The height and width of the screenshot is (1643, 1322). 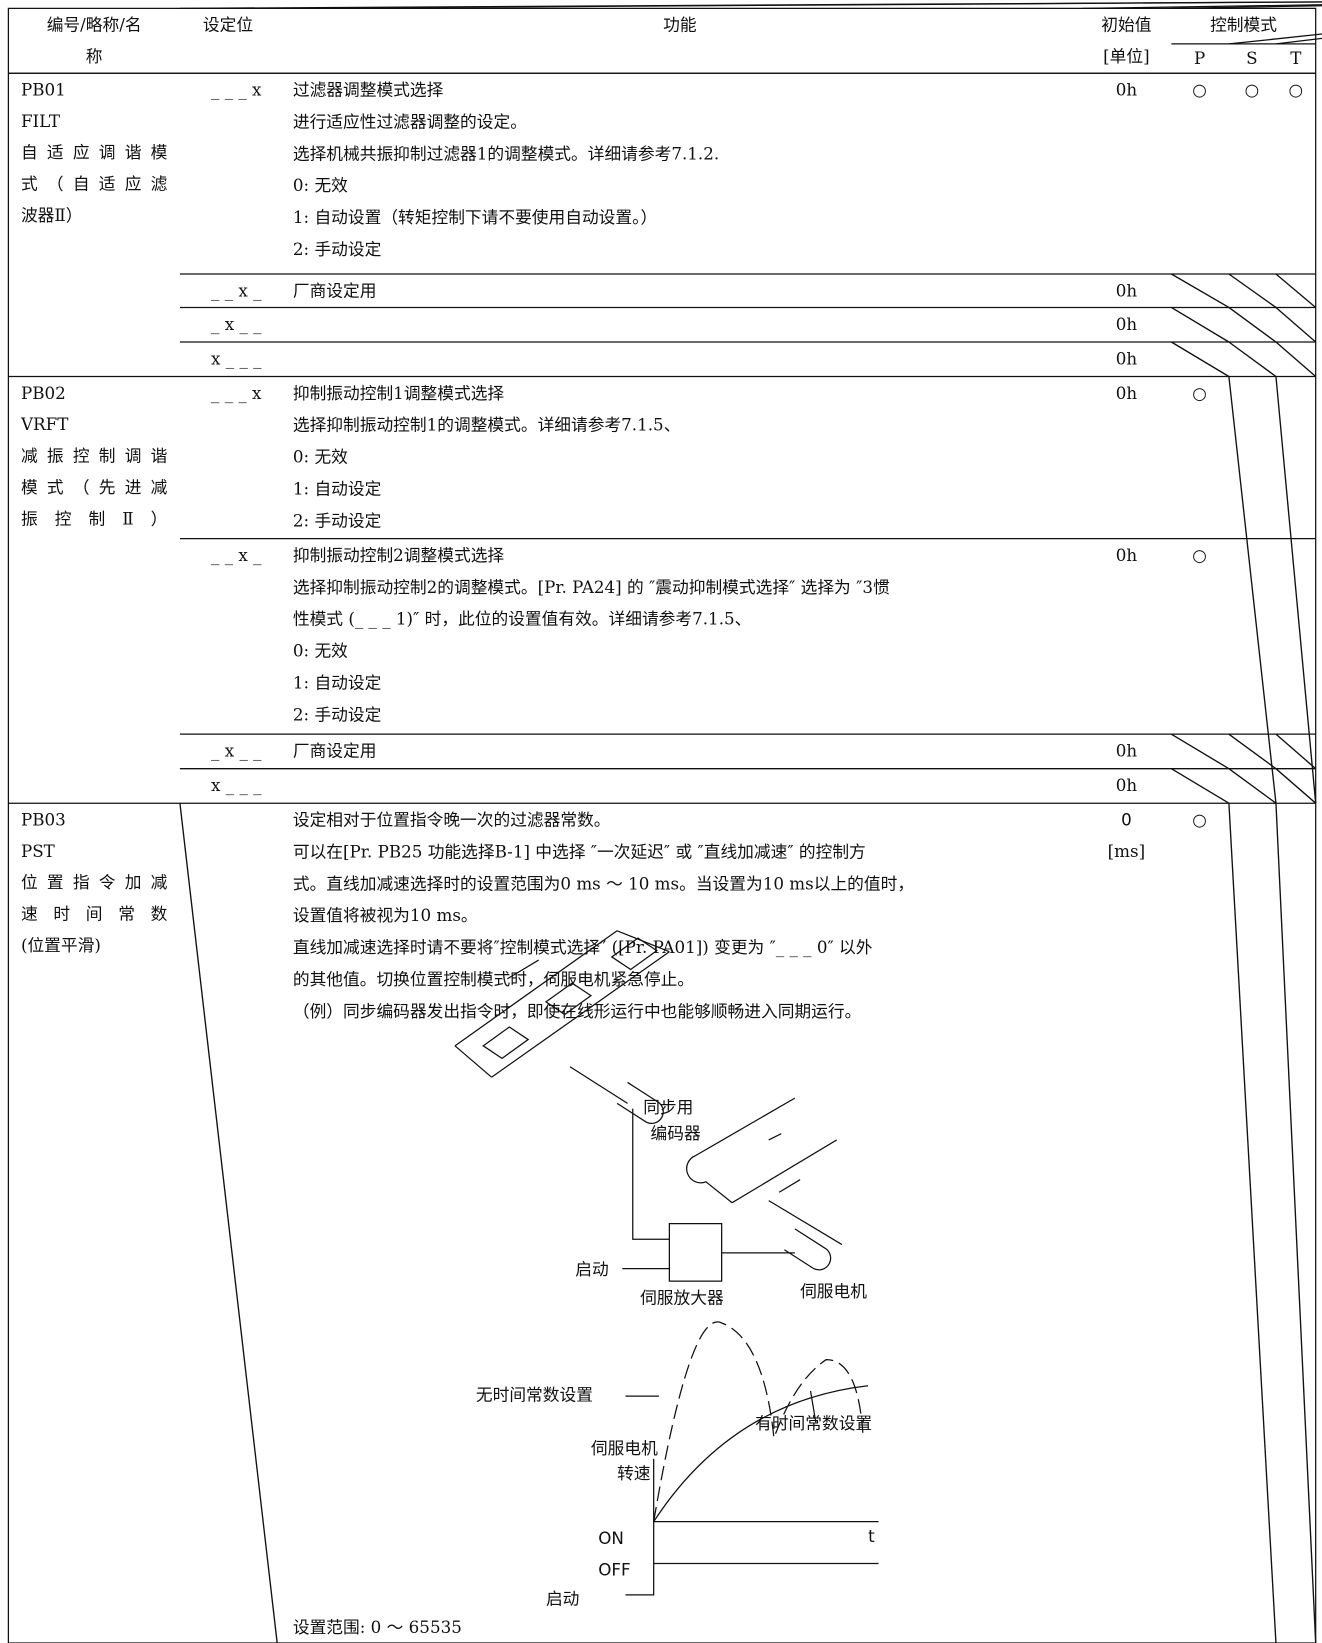 What do you see at coordinates (570, 998) in the screenshot?
I see `work` at bounding box center [570, 998].